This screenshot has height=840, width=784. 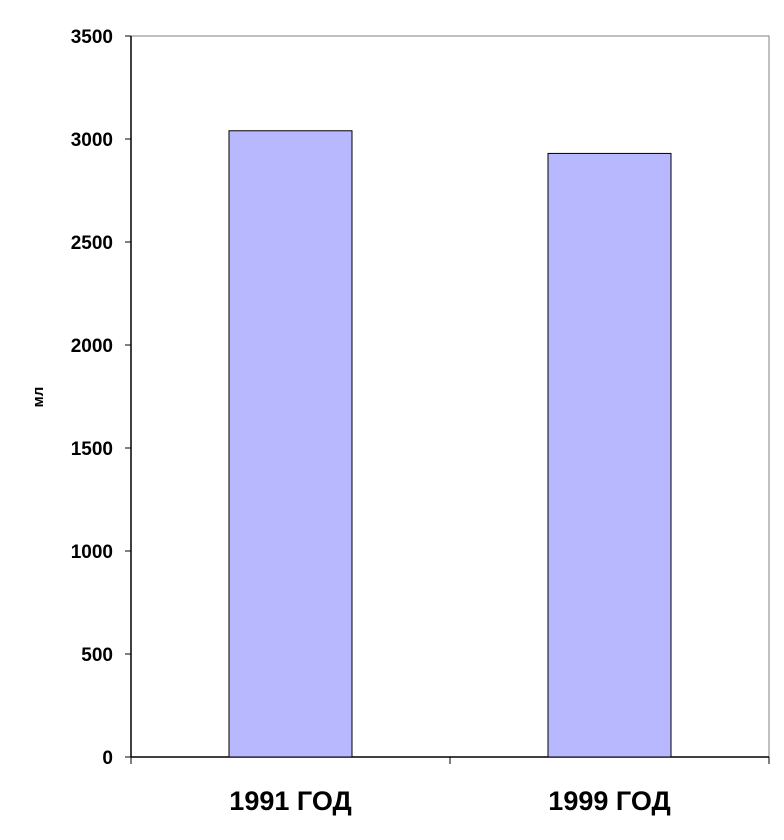 What do you see at coordinates (290, 801) in the screenshot?
I see `x-category-label: 1991 ГОД` at bounding box center [290, 801].